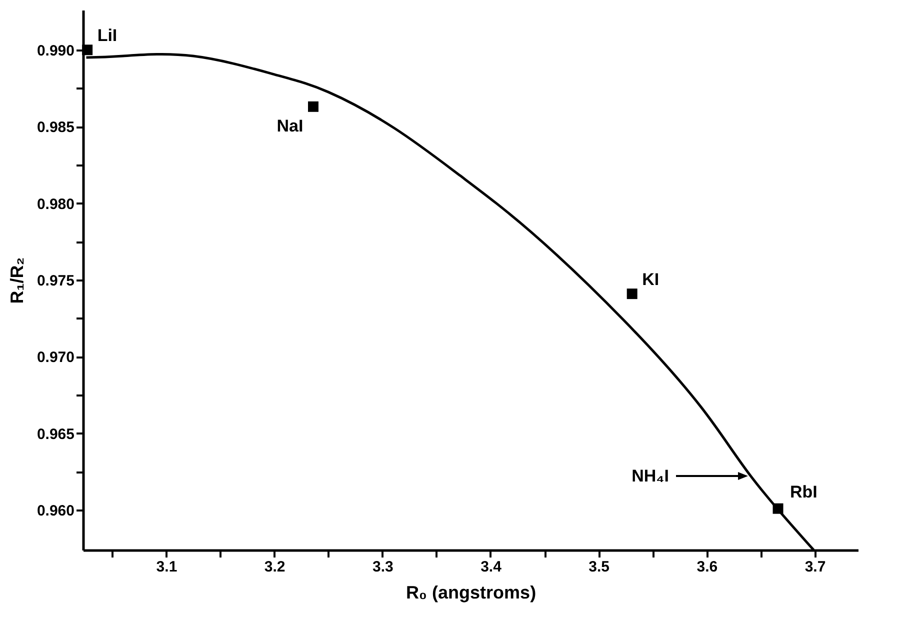  What do you see at coordinates (167, 567) in the screenshot?
I see `x-tick-label: 3.1` at bounding box center [167, 567].